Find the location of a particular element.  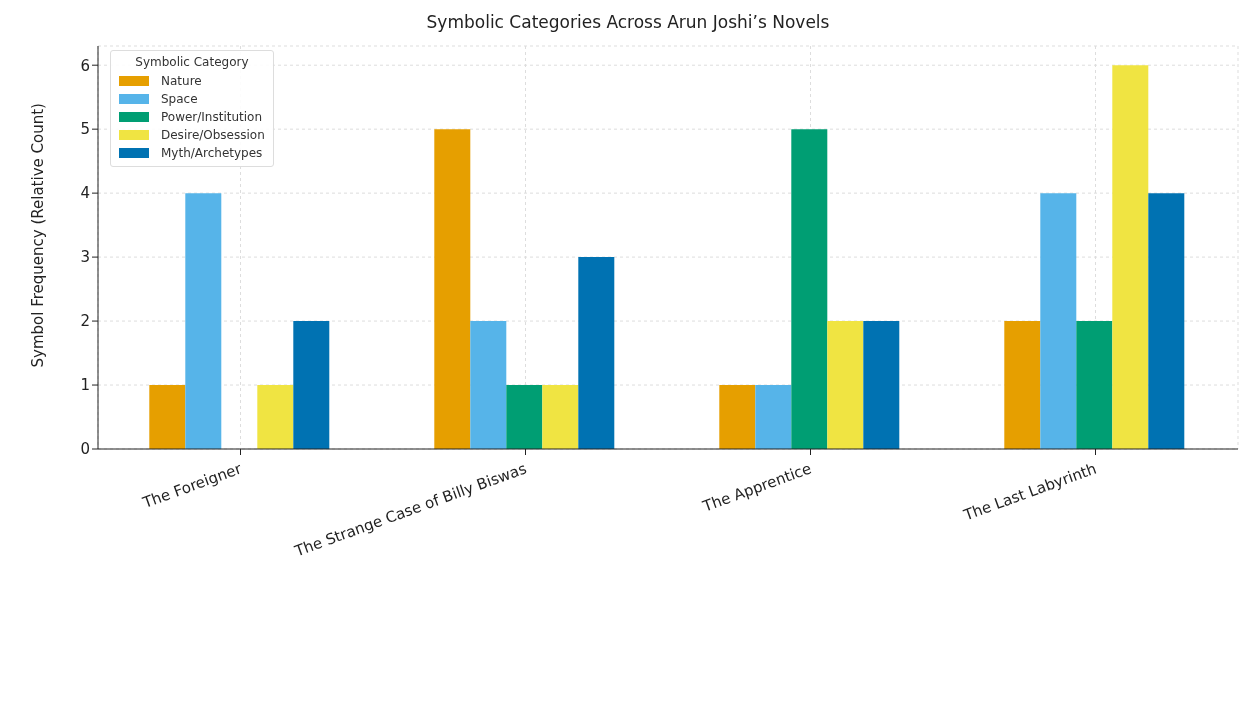

legend-title: Symbolic Category is located at coordinates (192, 62).